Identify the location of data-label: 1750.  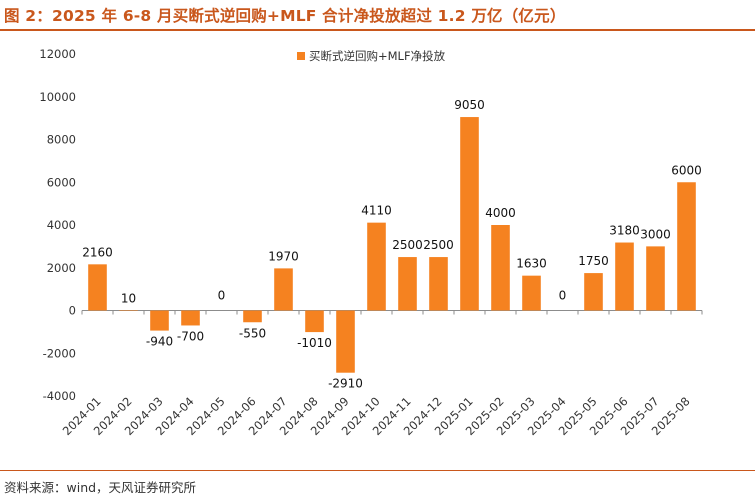
(593, 261).